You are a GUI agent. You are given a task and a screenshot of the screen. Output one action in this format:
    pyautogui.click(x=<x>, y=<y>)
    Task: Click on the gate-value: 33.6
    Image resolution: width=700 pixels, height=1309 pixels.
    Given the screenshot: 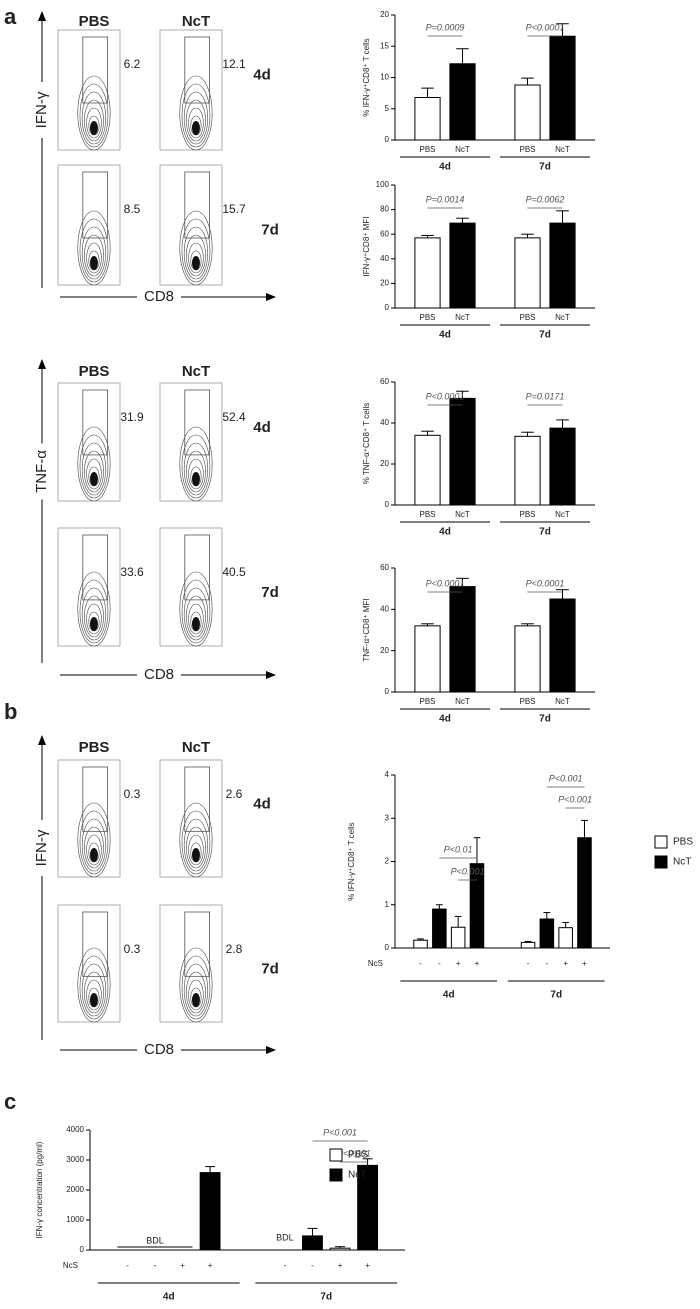 What is the action you would take?
    pyautogui.click(x=132, y=572)
    